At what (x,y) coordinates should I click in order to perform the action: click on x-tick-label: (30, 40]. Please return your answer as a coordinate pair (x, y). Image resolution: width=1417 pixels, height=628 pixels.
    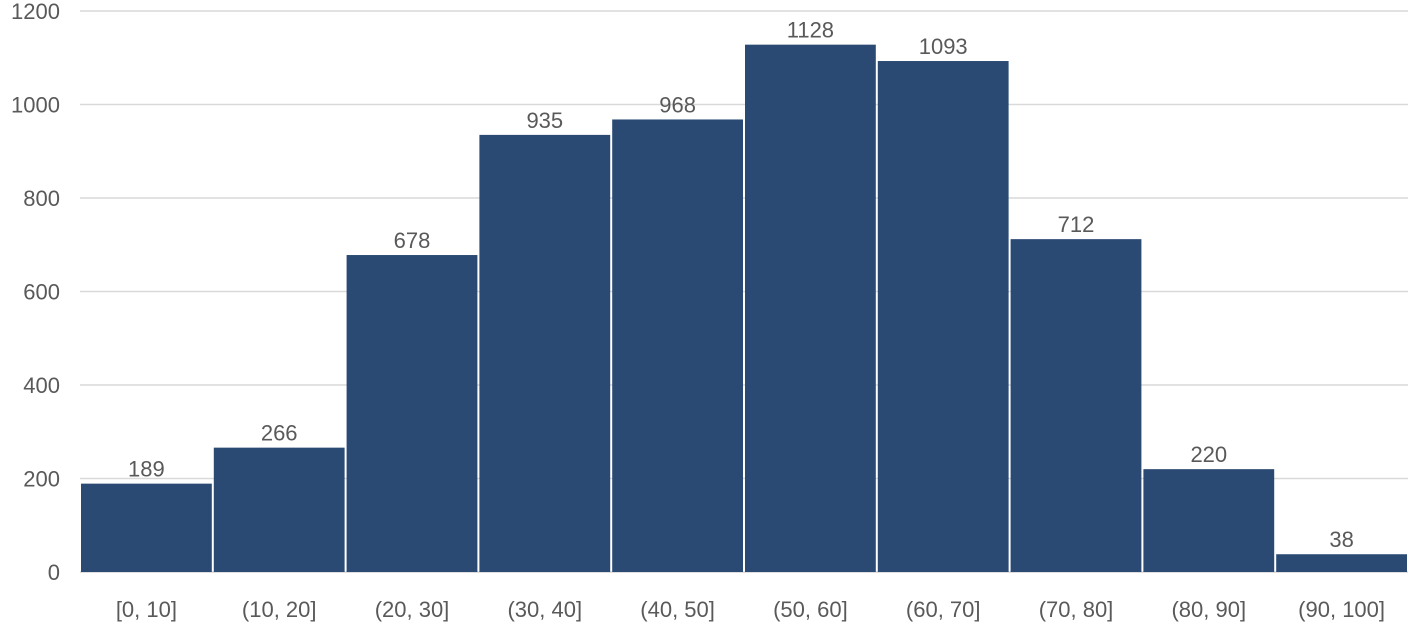
    Looking at the image, I should click on (544, 609).